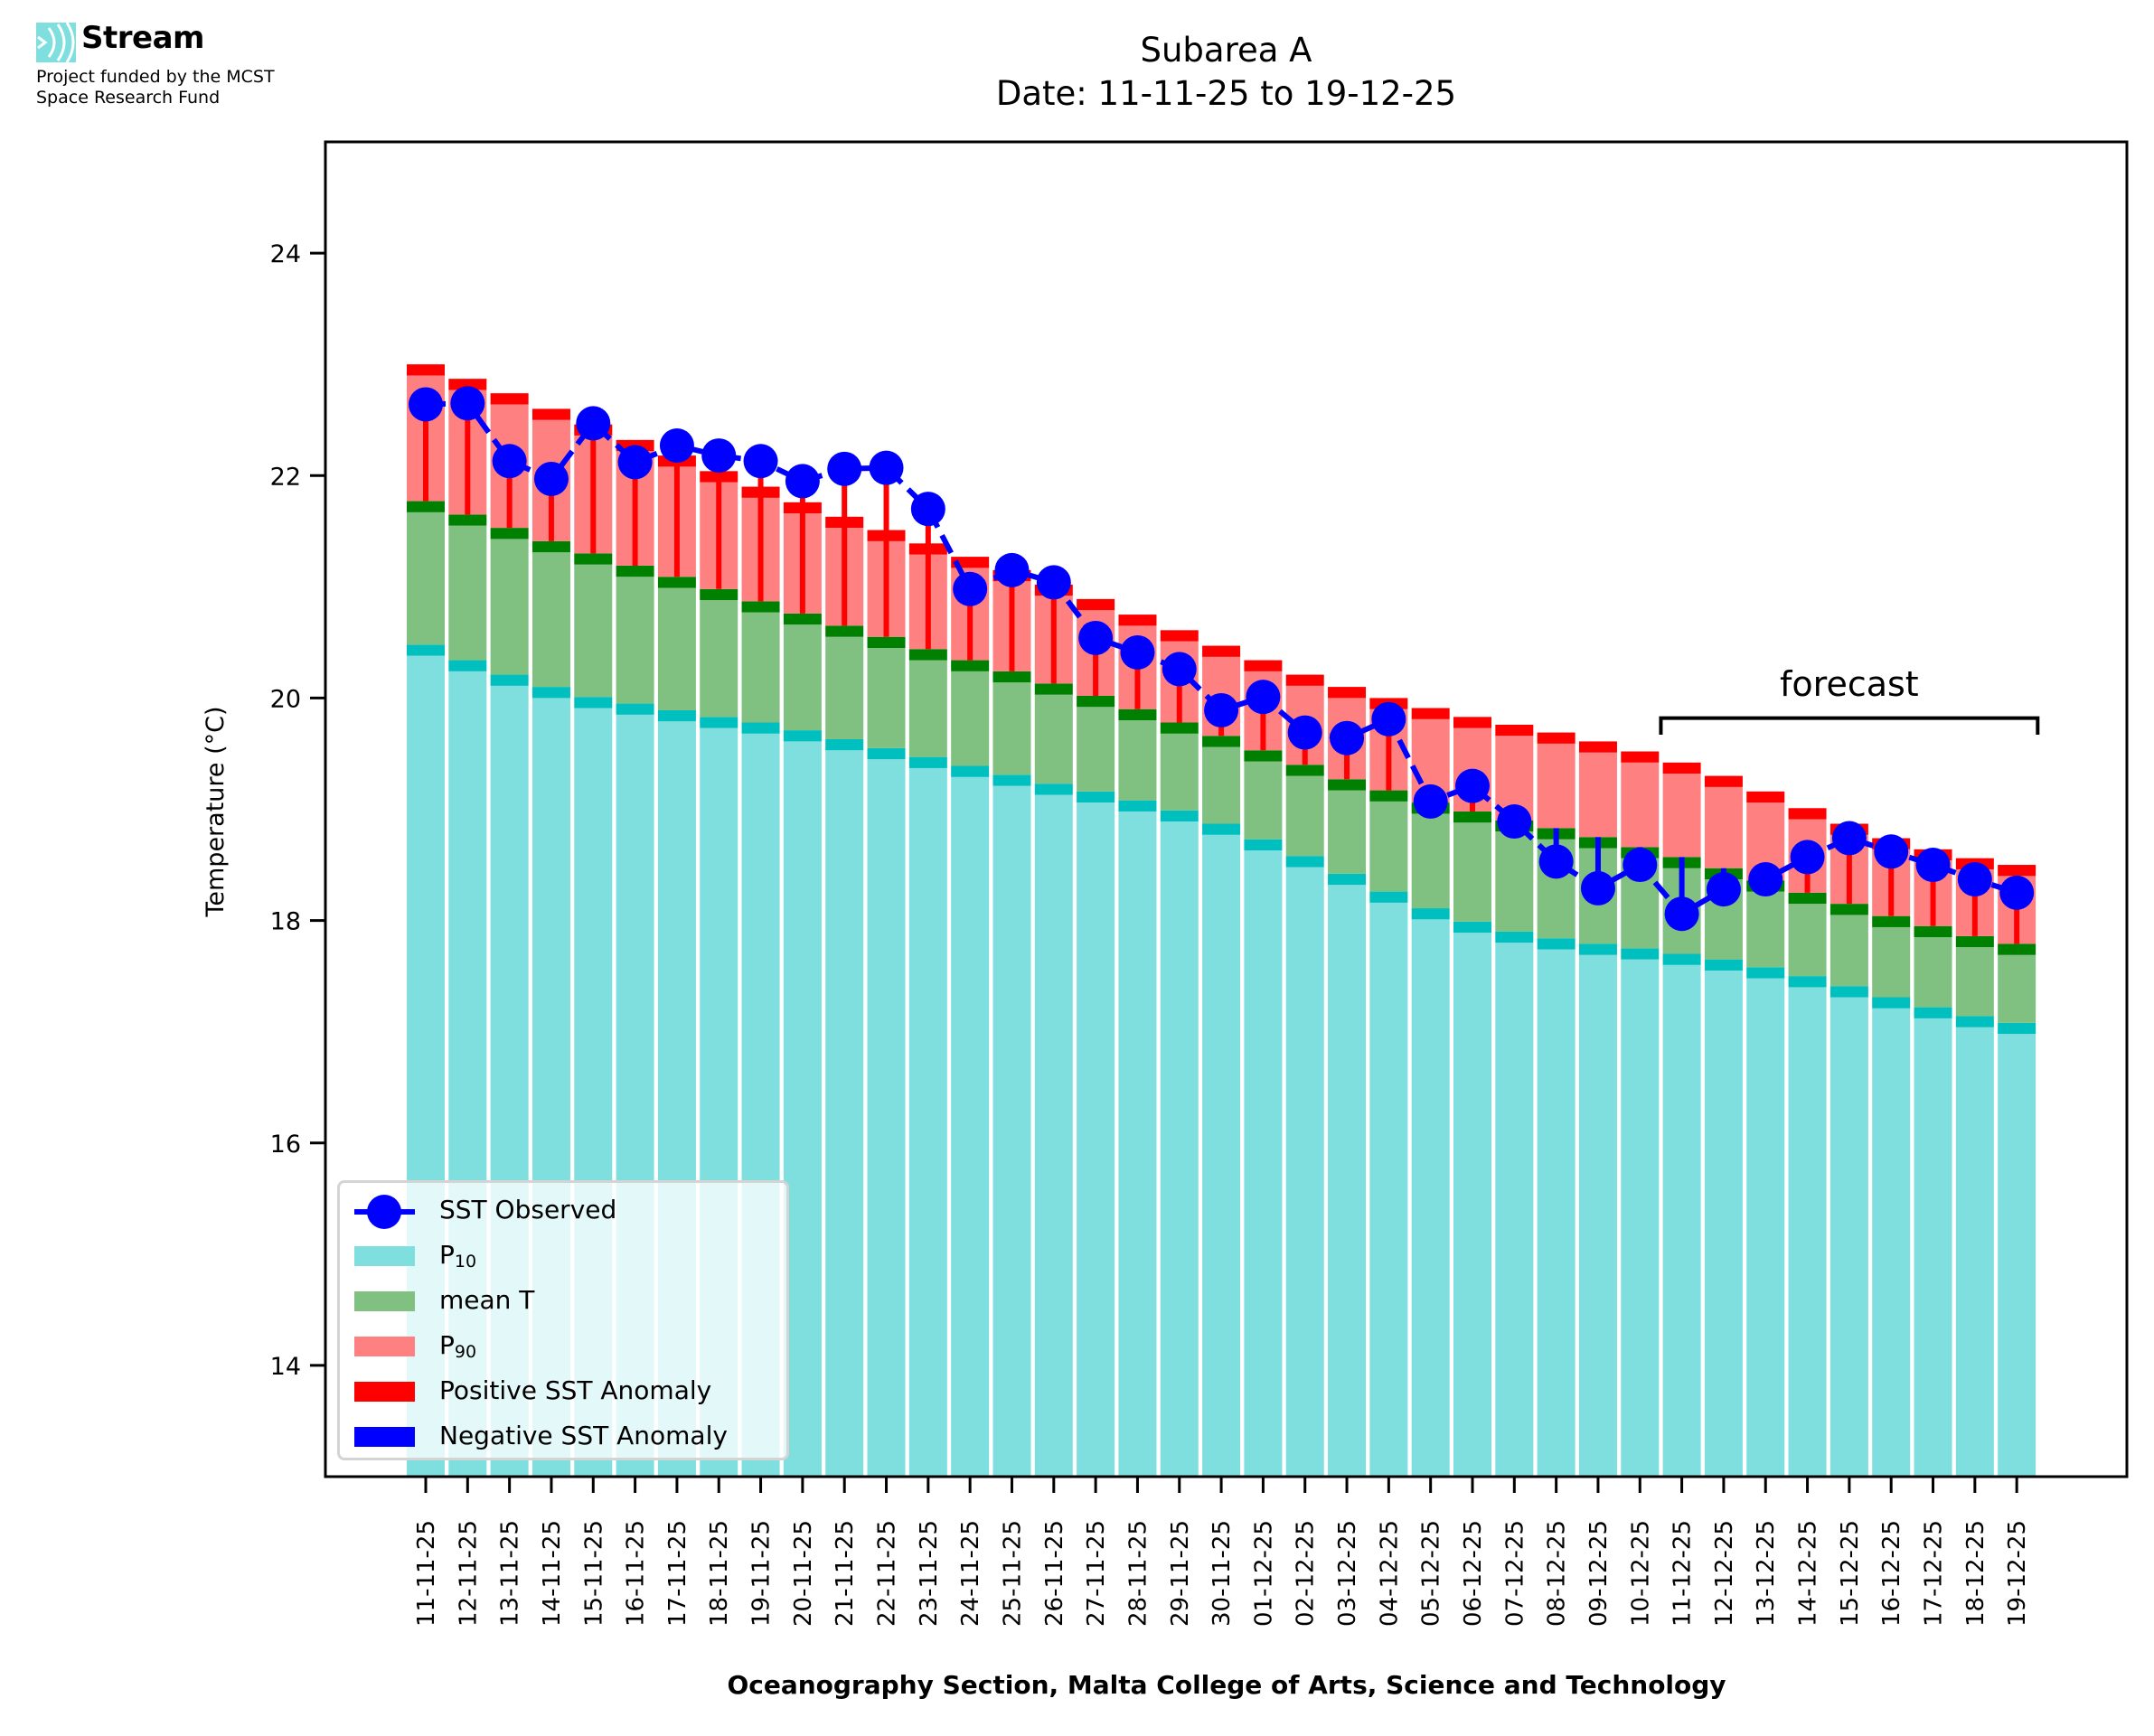 The width and height of the screenshot is (2154, 1736). Describe the element at coordinates (528, 1210) in the screenshot. I see `legend-label-observed: SST Observed` at that location.